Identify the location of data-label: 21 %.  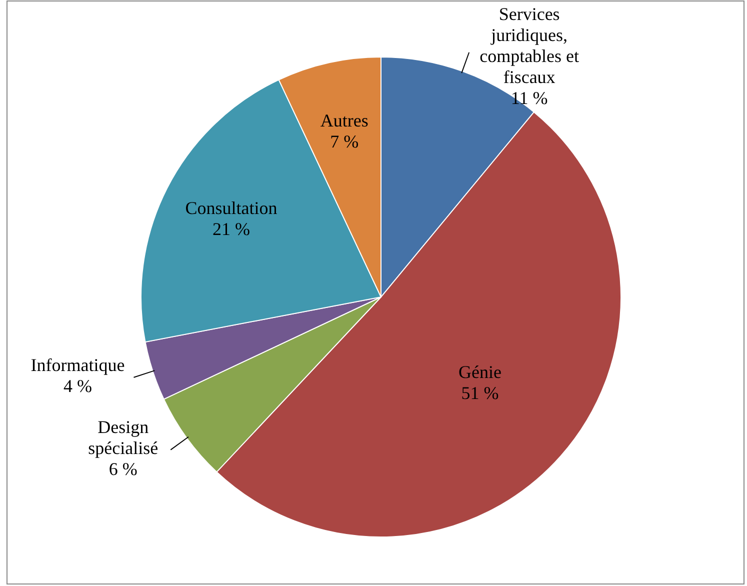
(231, 229).